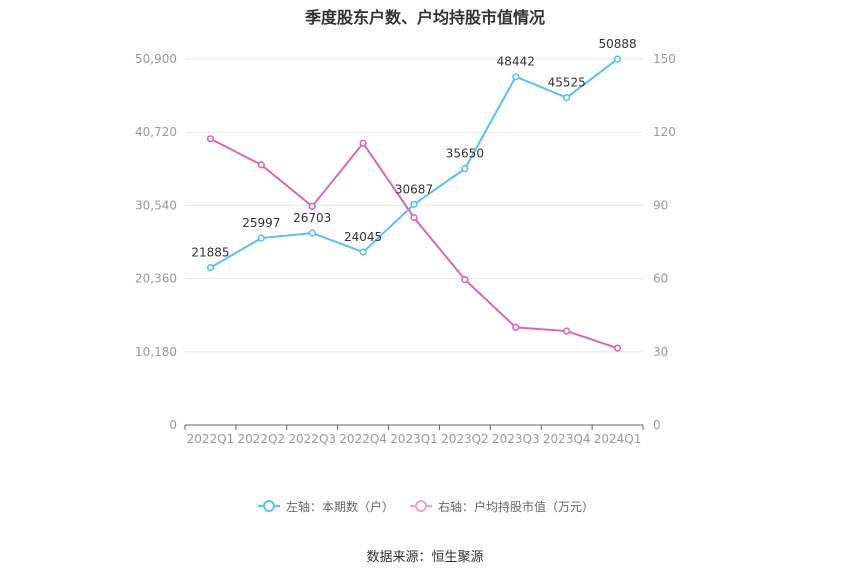 This screenshot has height=575, width=850. What do you see at coordinates (516, 439) in the screenshot?
I see `x-axis-tick-label: 2023Q3` at bounding box center [516, 439].